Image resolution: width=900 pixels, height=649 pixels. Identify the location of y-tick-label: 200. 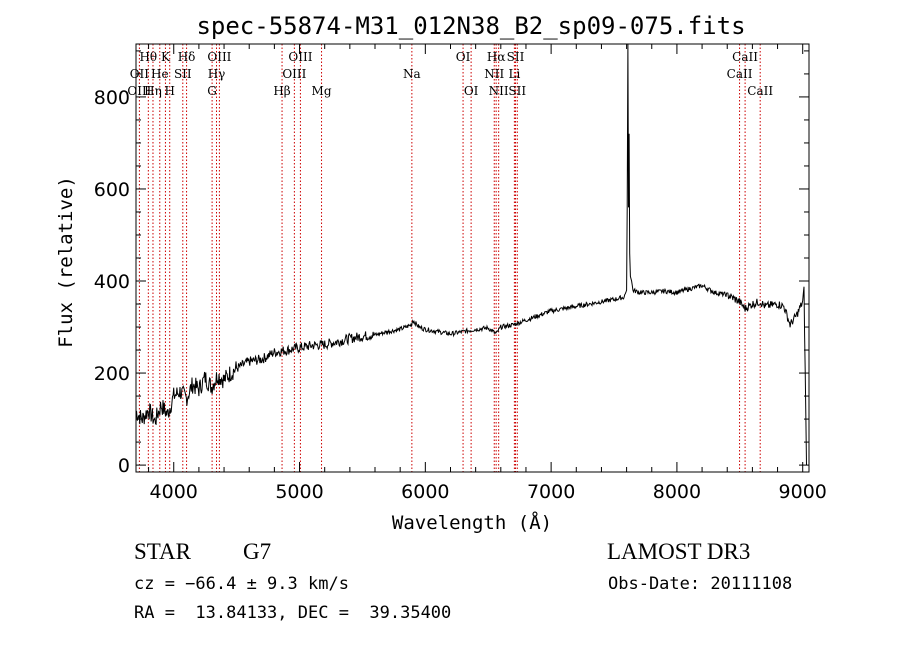
(112, 374).